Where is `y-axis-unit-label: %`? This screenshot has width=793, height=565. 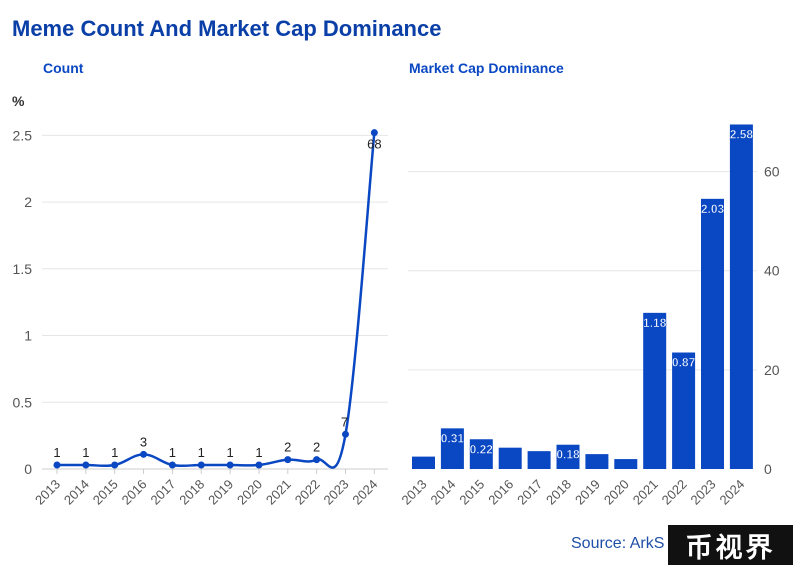
y-axis-unit-label: % is located at coordinates (18, 101).